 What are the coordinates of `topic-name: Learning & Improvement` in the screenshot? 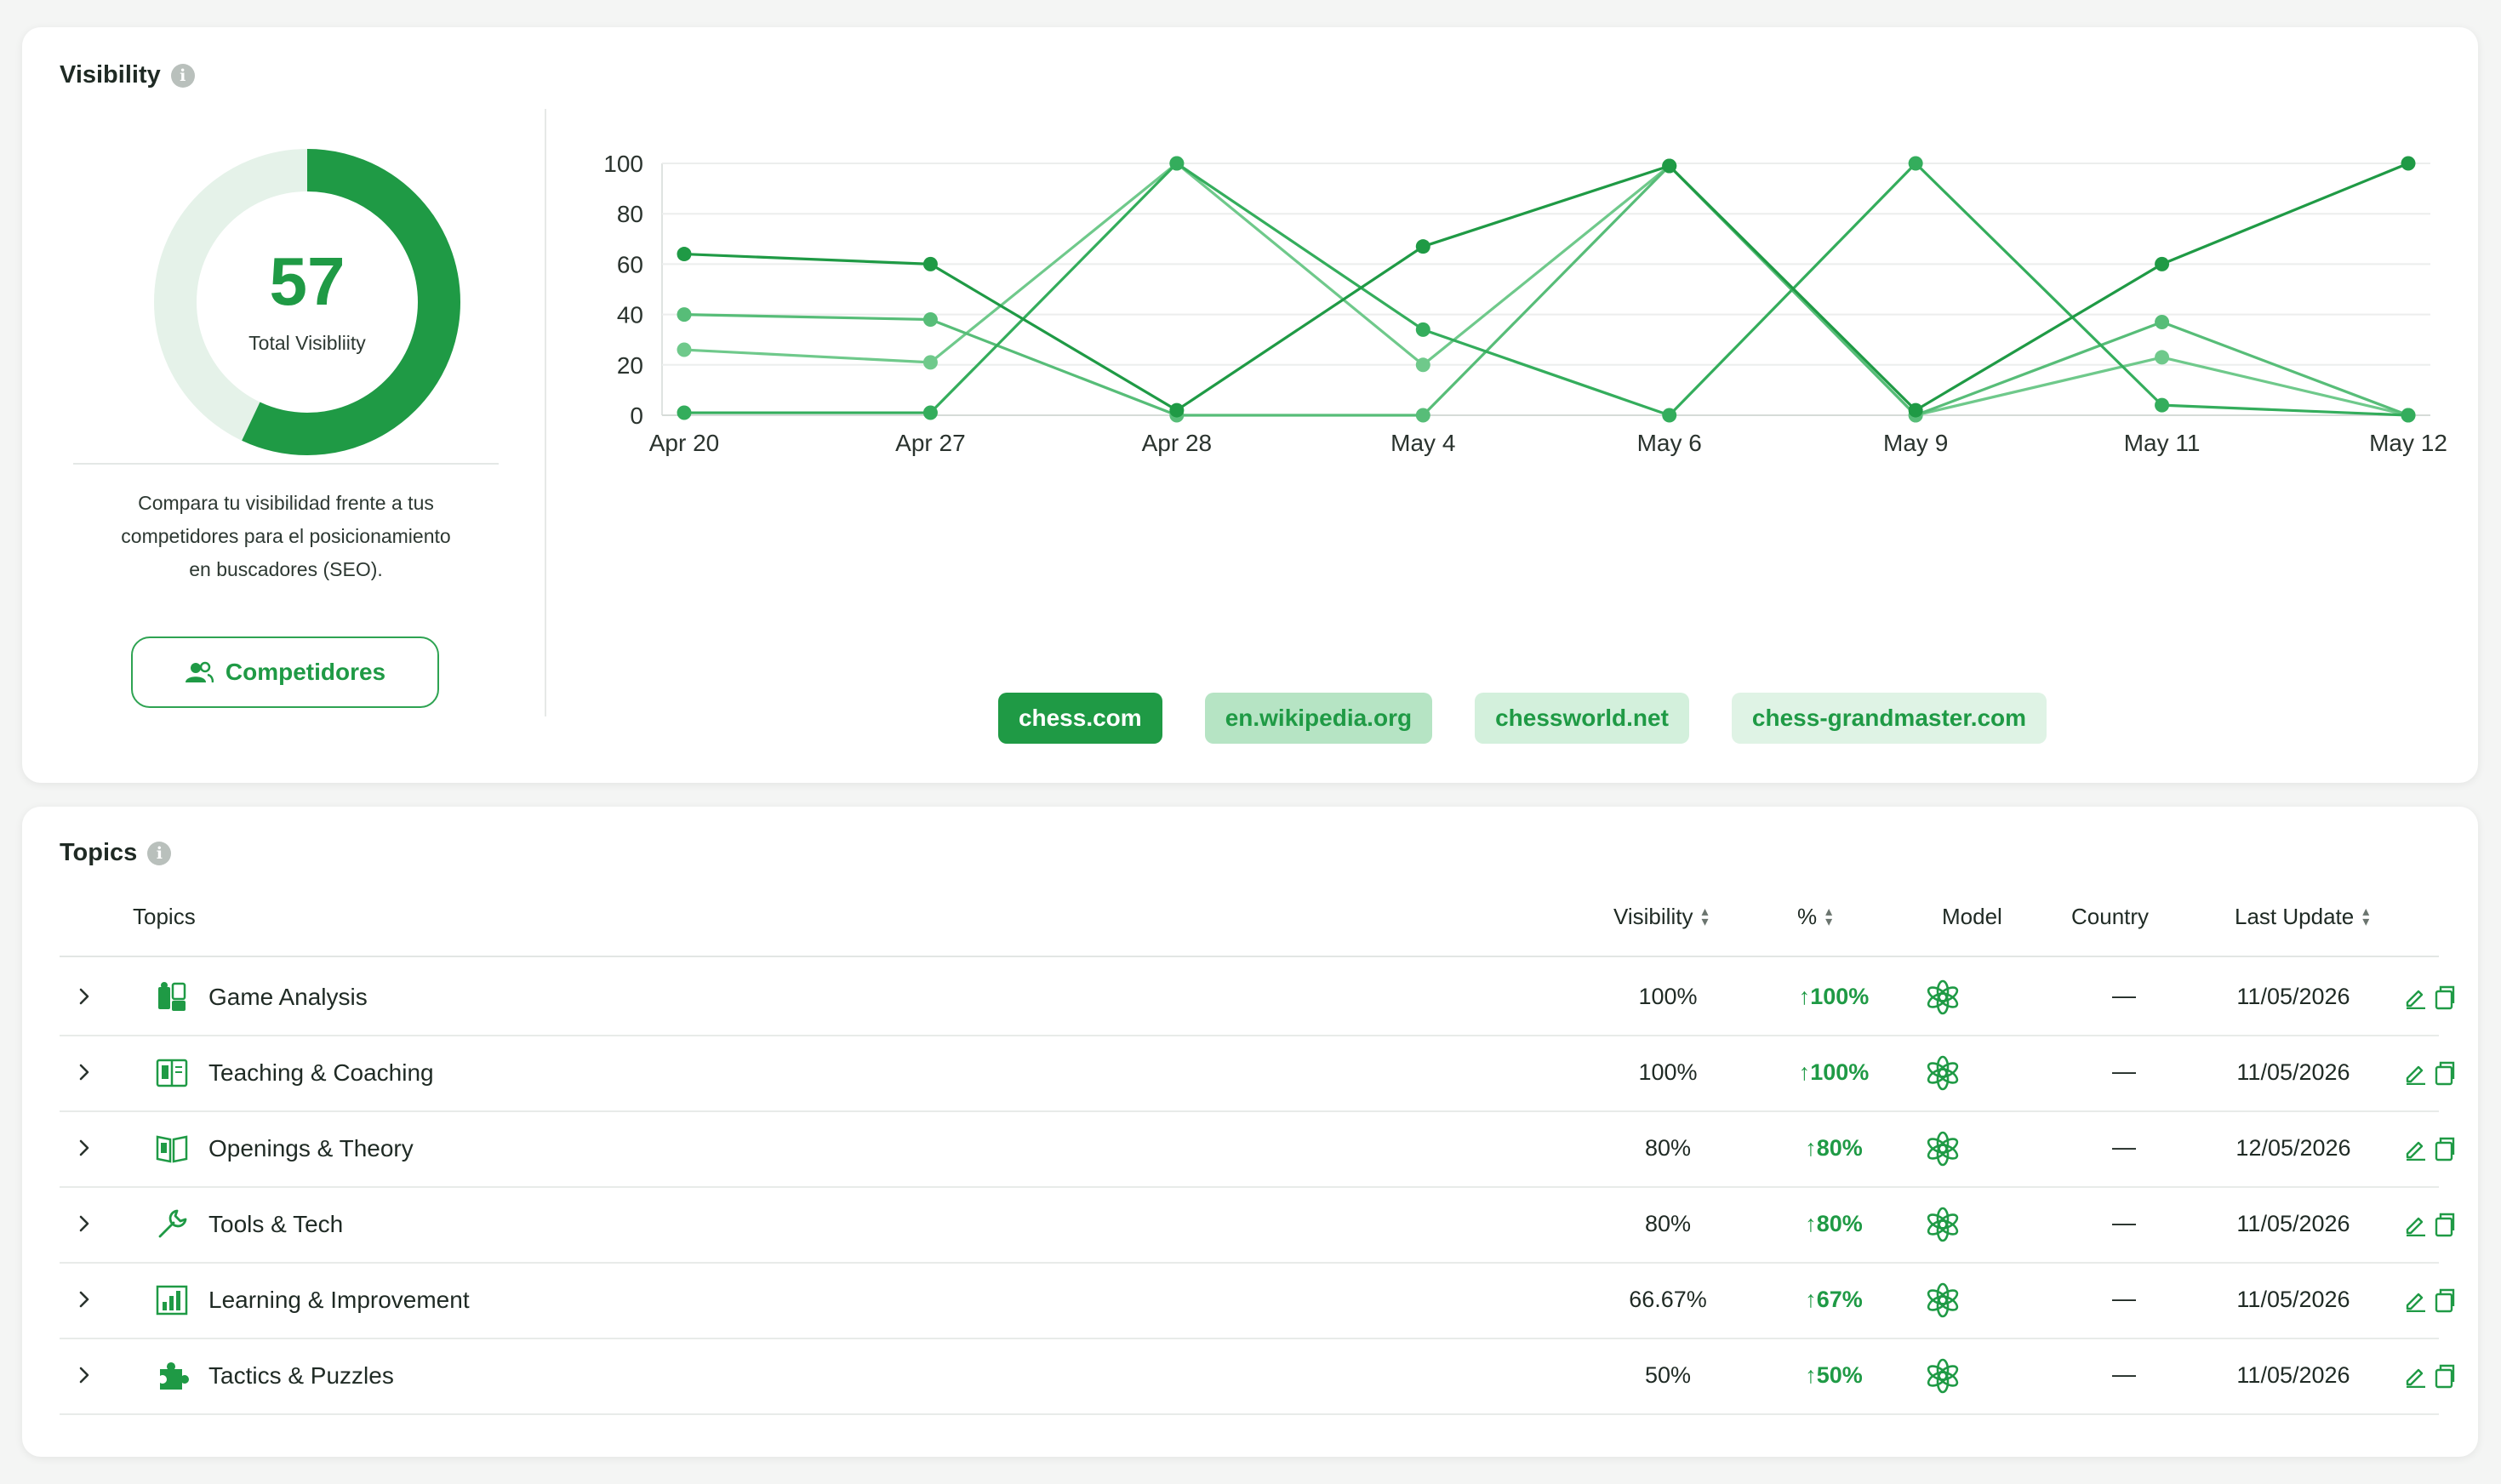 It's located at (339, 1300).